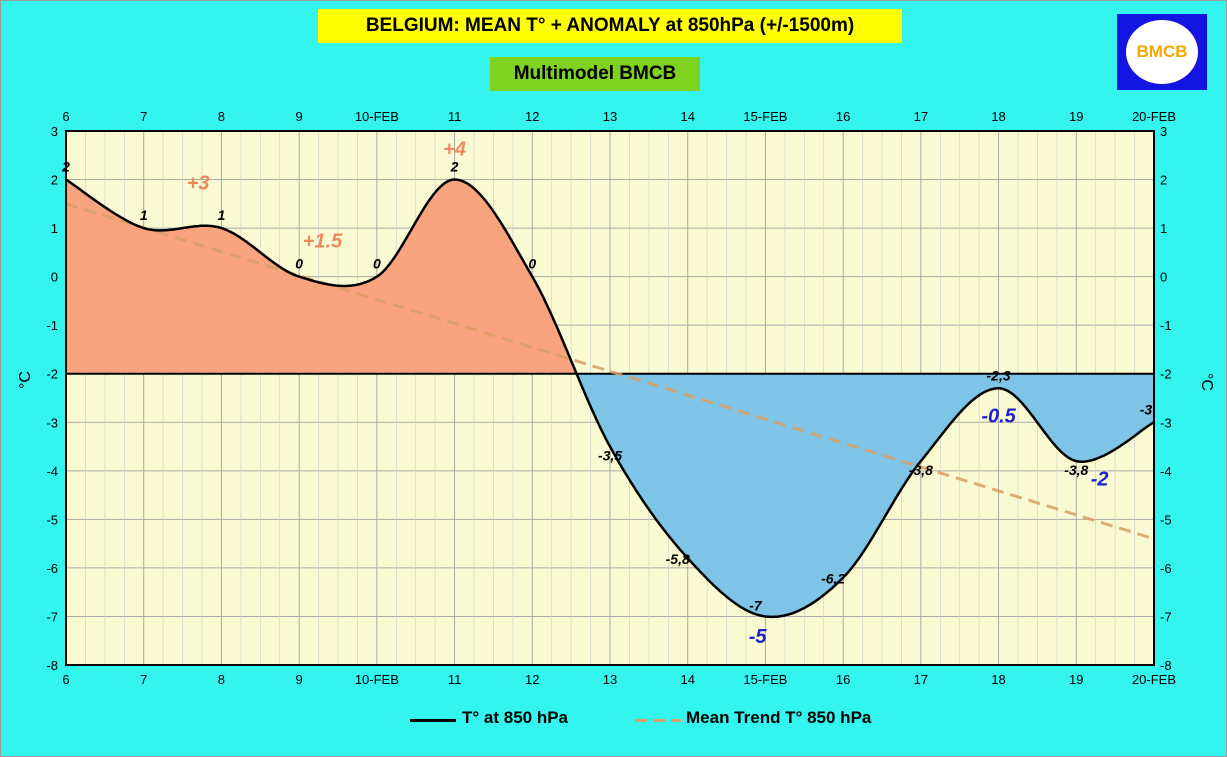 The height and width of the screenshot is (757, 1227). I want to click on x-tick-label-bottom: 6, so click(65, 679).